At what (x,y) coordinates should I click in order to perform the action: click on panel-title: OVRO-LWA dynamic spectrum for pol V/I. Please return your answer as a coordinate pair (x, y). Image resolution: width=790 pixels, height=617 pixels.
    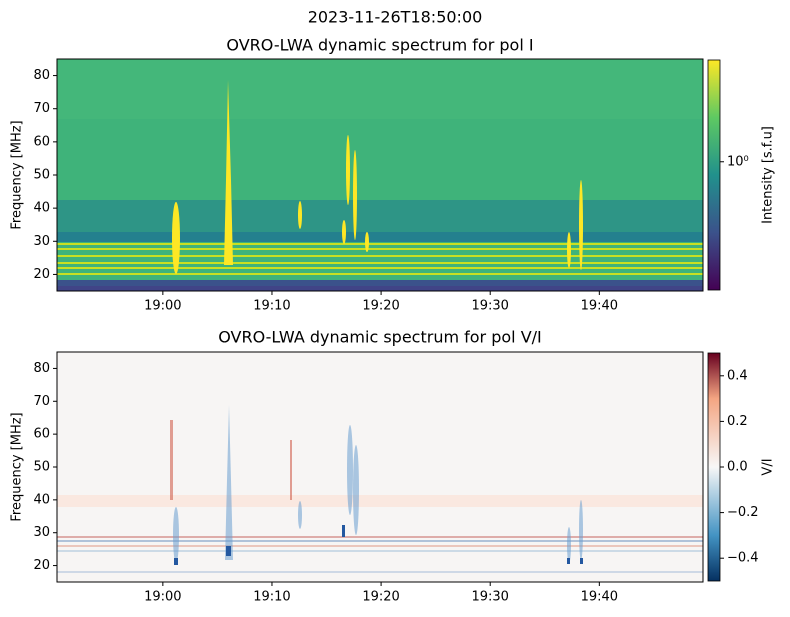
    Looking at the image, I should click on (380, 337).